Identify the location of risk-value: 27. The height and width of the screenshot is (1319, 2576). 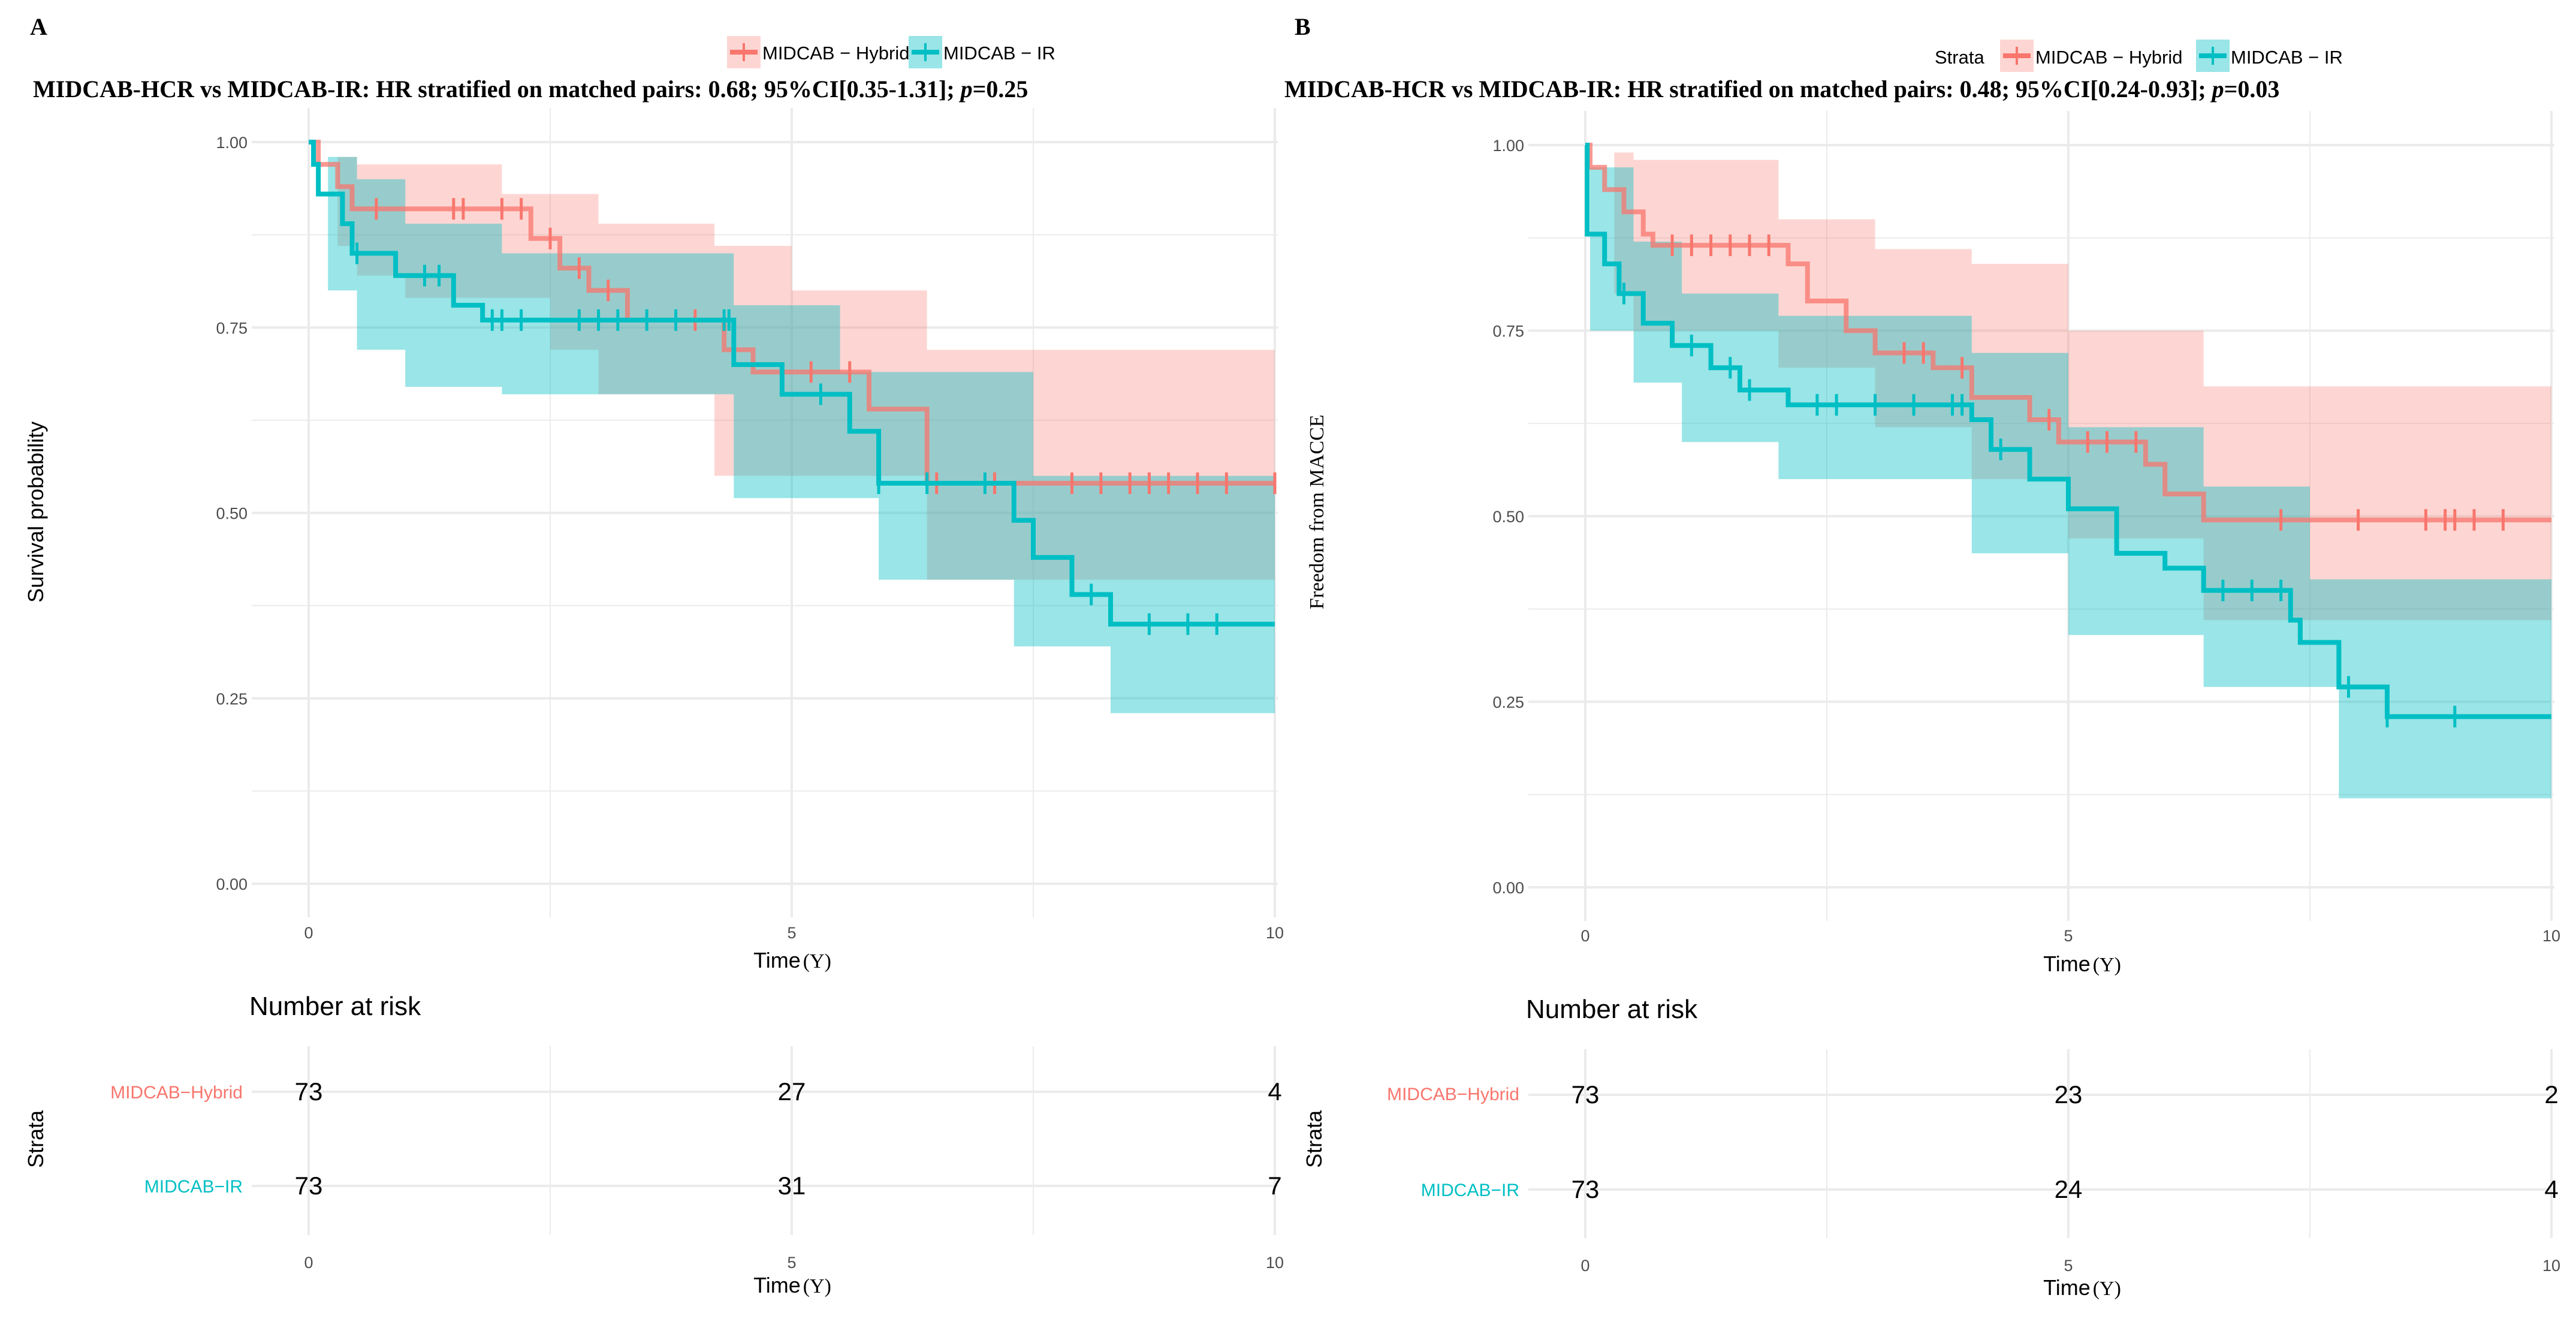
(792, 1091).